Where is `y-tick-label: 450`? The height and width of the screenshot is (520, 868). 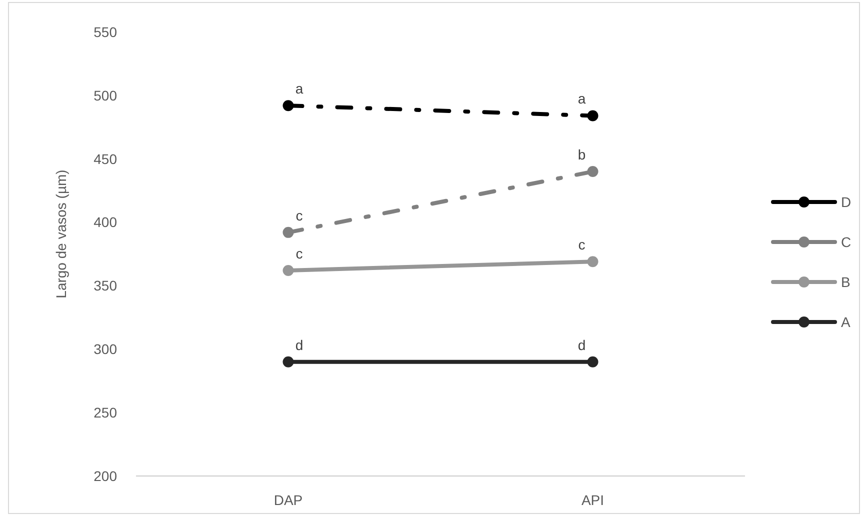
y-tick-label: 450 is located at coordinates (106, 158).